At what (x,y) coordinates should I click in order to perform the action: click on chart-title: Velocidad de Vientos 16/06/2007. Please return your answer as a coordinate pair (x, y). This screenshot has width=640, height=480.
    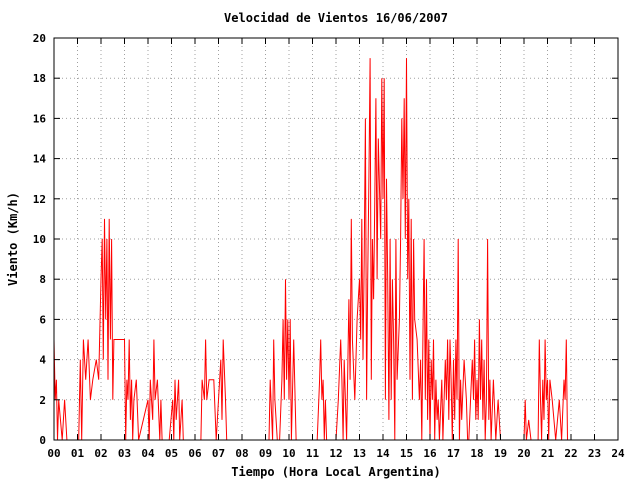
    Looking at the image, I should click on (336, 18).